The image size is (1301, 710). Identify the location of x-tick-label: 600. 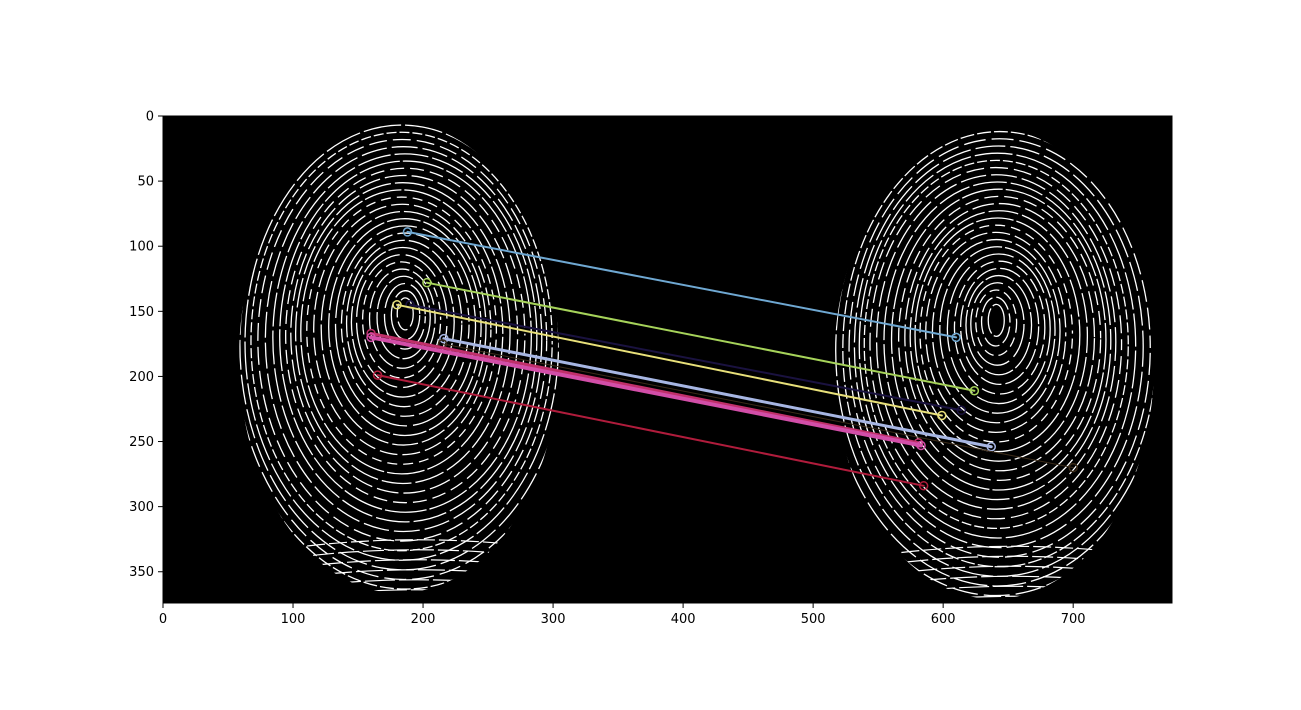
(943, 619).